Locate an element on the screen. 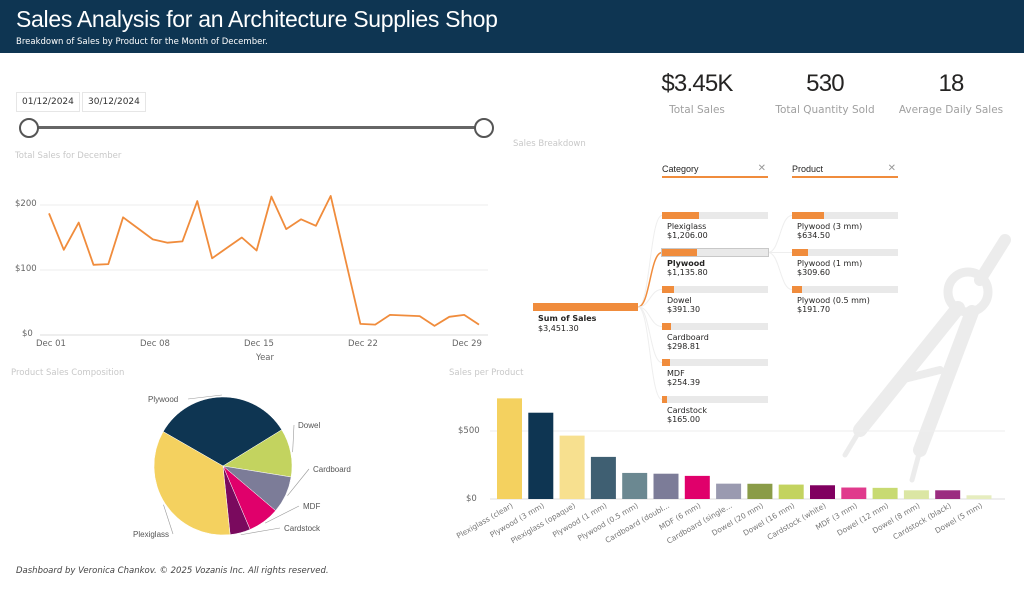 The image size is (1024, 592). x-tick-label: Dec 22 is located at coordinates (363, 344).